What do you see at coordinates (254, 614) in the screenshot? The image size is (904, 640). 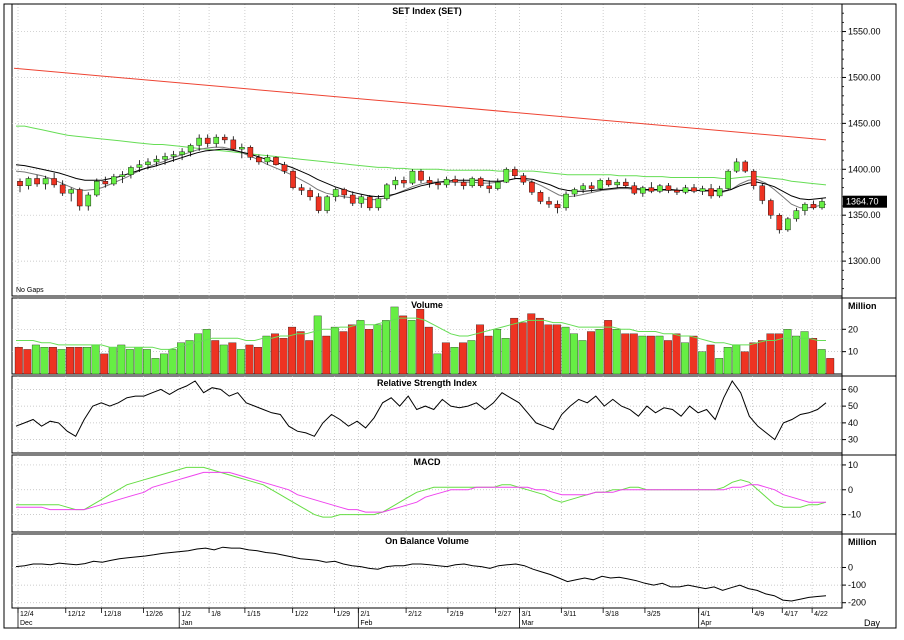 I see `x-date-label: 1/15` at bounding box center [254, 614].